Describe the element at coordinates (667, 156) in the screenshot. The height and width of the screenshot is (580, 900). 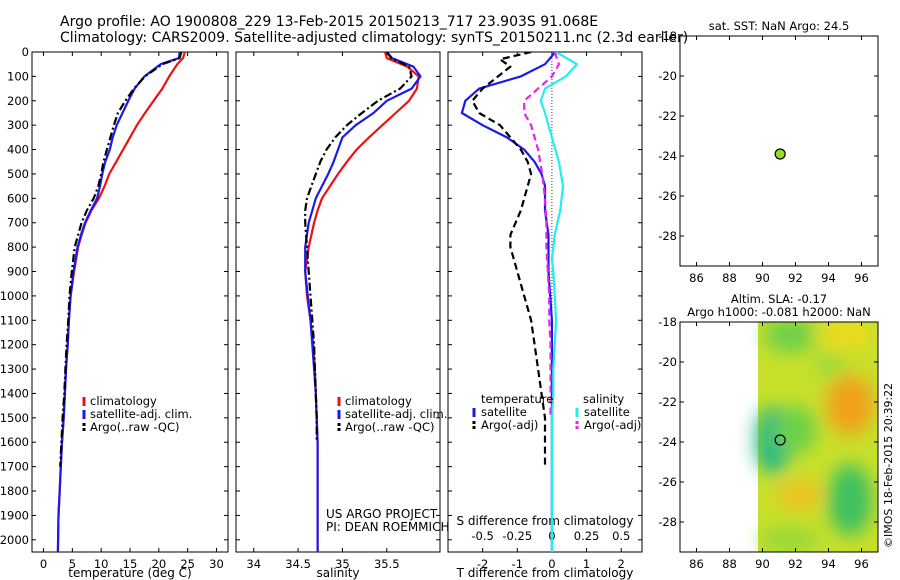
I see `sst_map-y-tick-label: -24` at that location.